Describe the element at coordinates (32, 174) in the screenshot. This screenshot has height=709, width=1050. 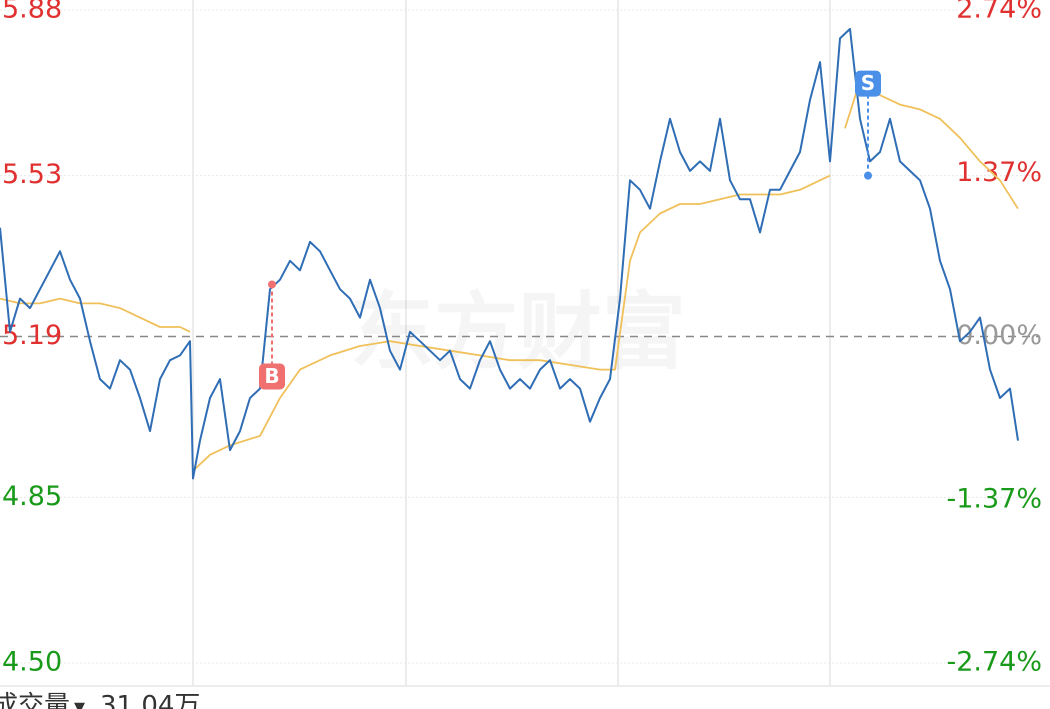
I see `y-tick-label: 5.53` at that location.